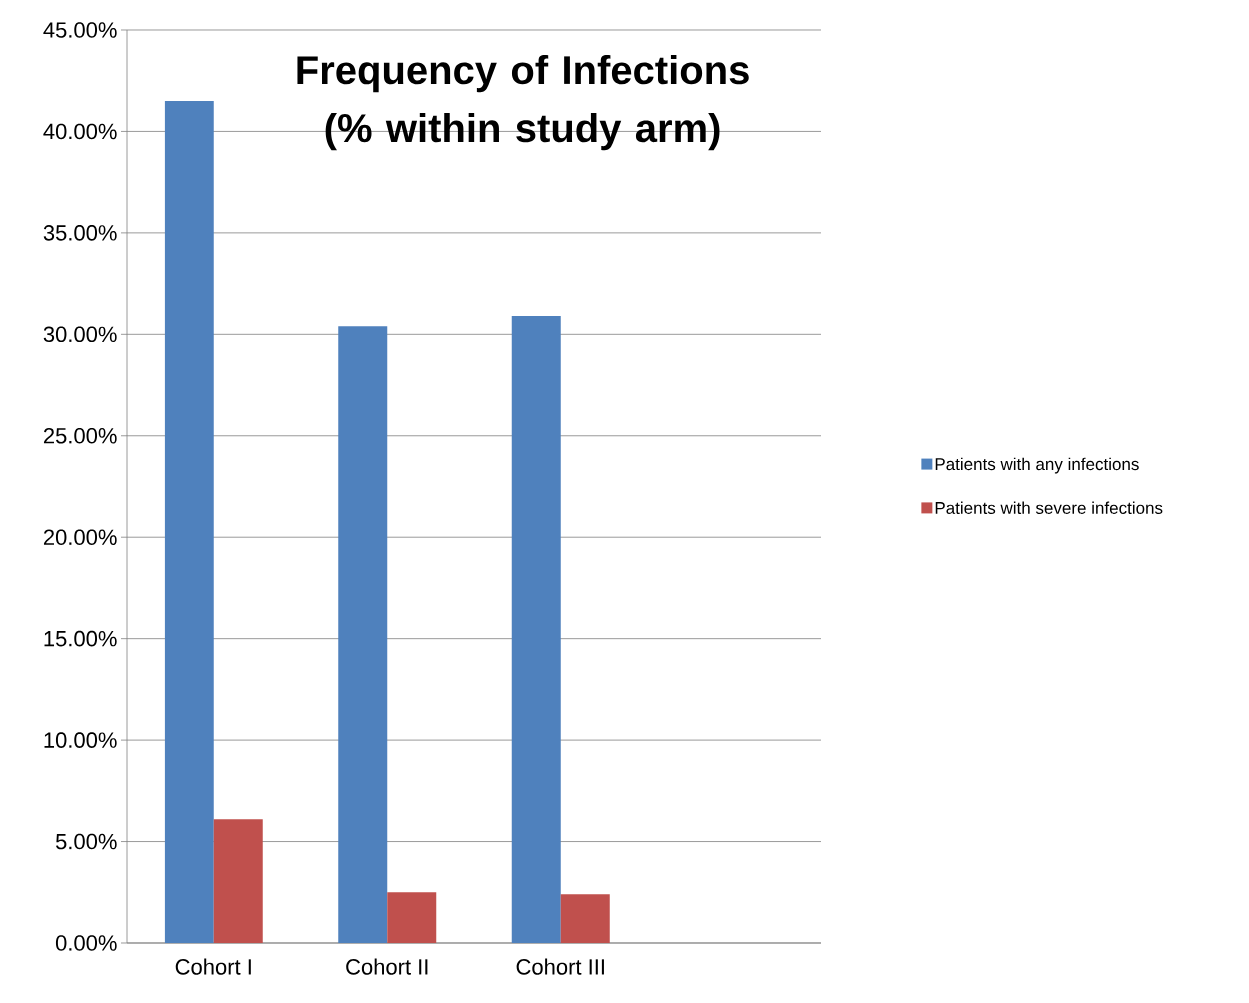 This screenshot has width=1249, height=1003. I want to click on y-tick-label: 0.00%, so click(86, 943).